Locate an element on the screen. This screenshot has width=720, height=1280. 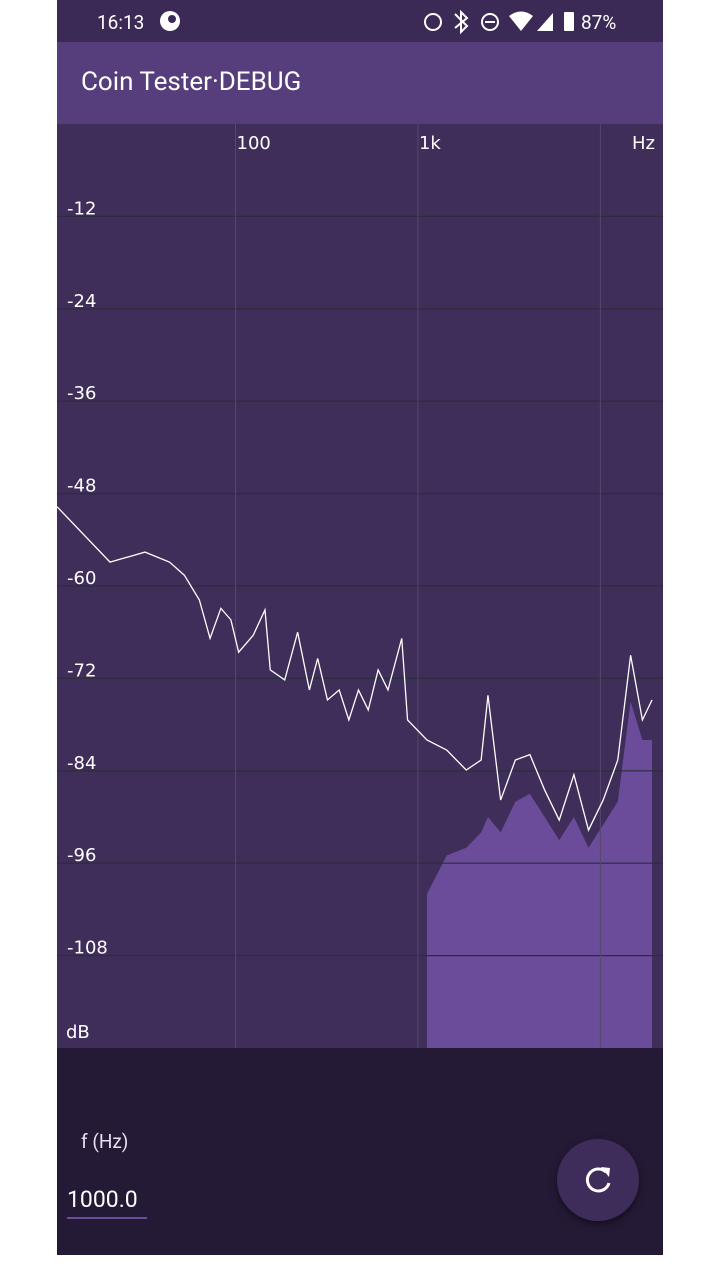
status-bar: 16:13 87% is located at coordinates (360, 21).